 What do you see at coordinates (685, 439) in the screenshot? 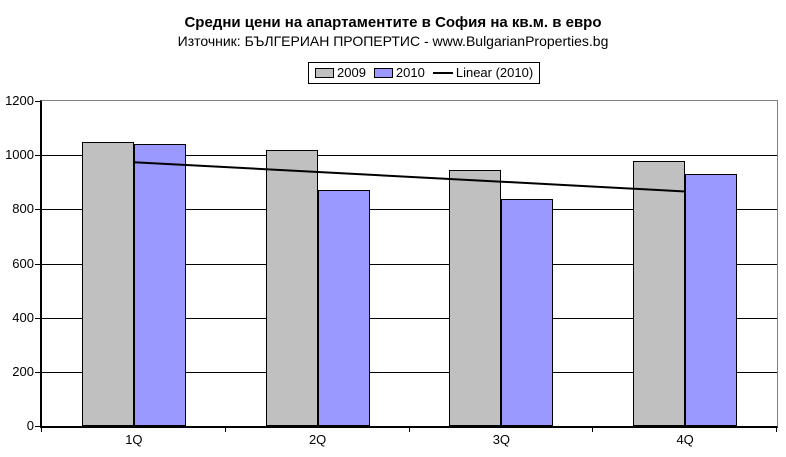
I see `x-axis-label-4Q: 4Q` at bounding box center [685, 439].